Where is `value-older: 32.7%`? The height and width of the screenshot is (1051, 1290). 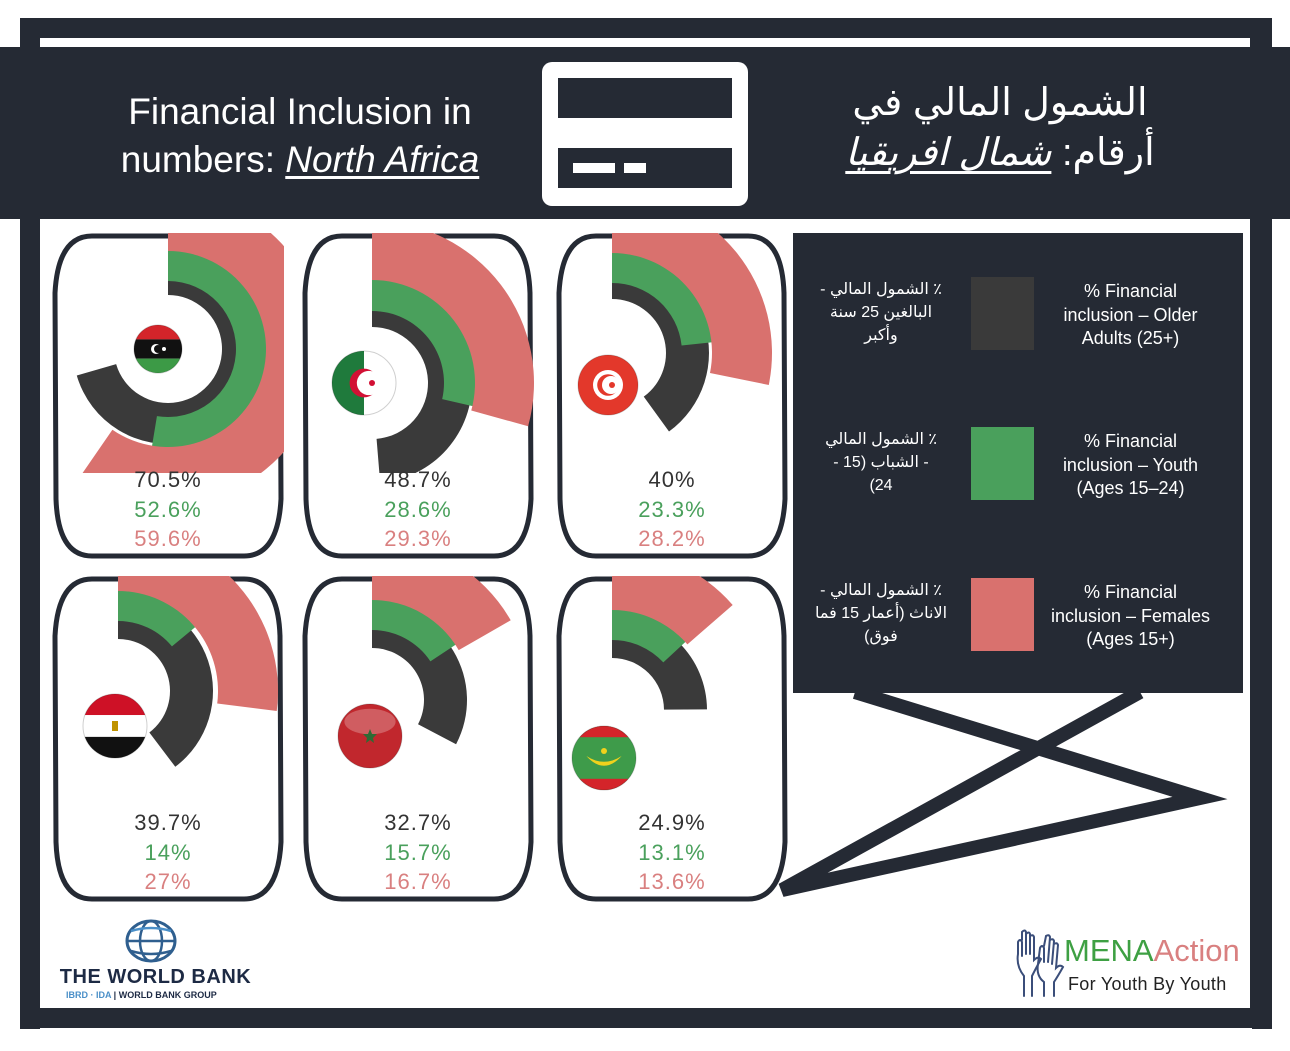 value-older: 32.7% is located at coordinates (418, 822).